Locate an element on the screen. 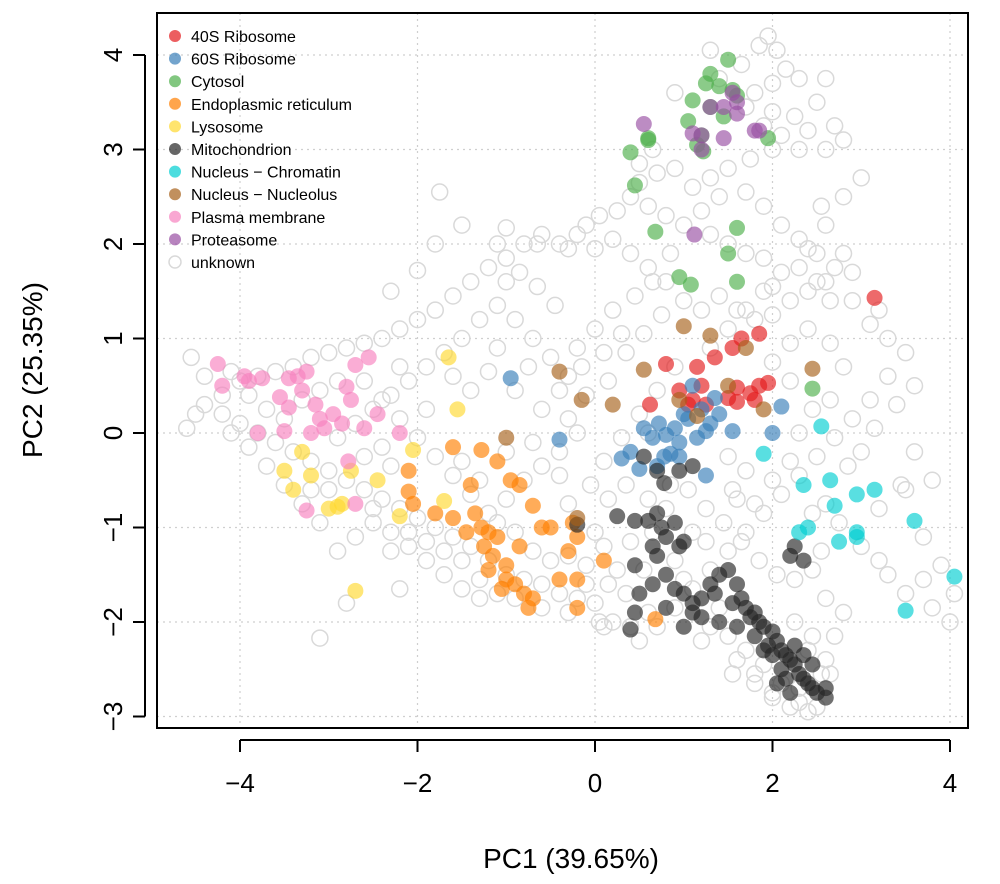  legend-label: Nucleus − Nucleolus is located at coordinates (264, 195).